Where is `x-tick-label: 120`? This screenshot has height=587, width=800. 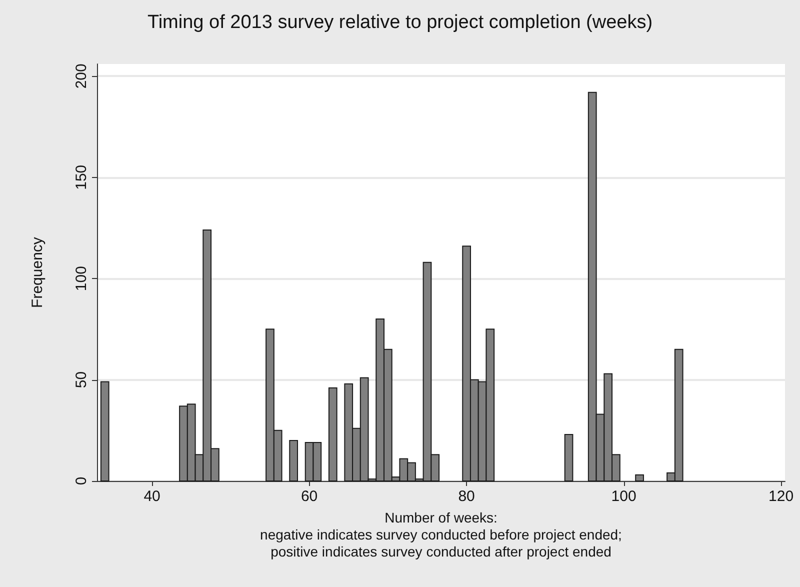
x-tick-label: 120 is located at coordinates (781, 496).